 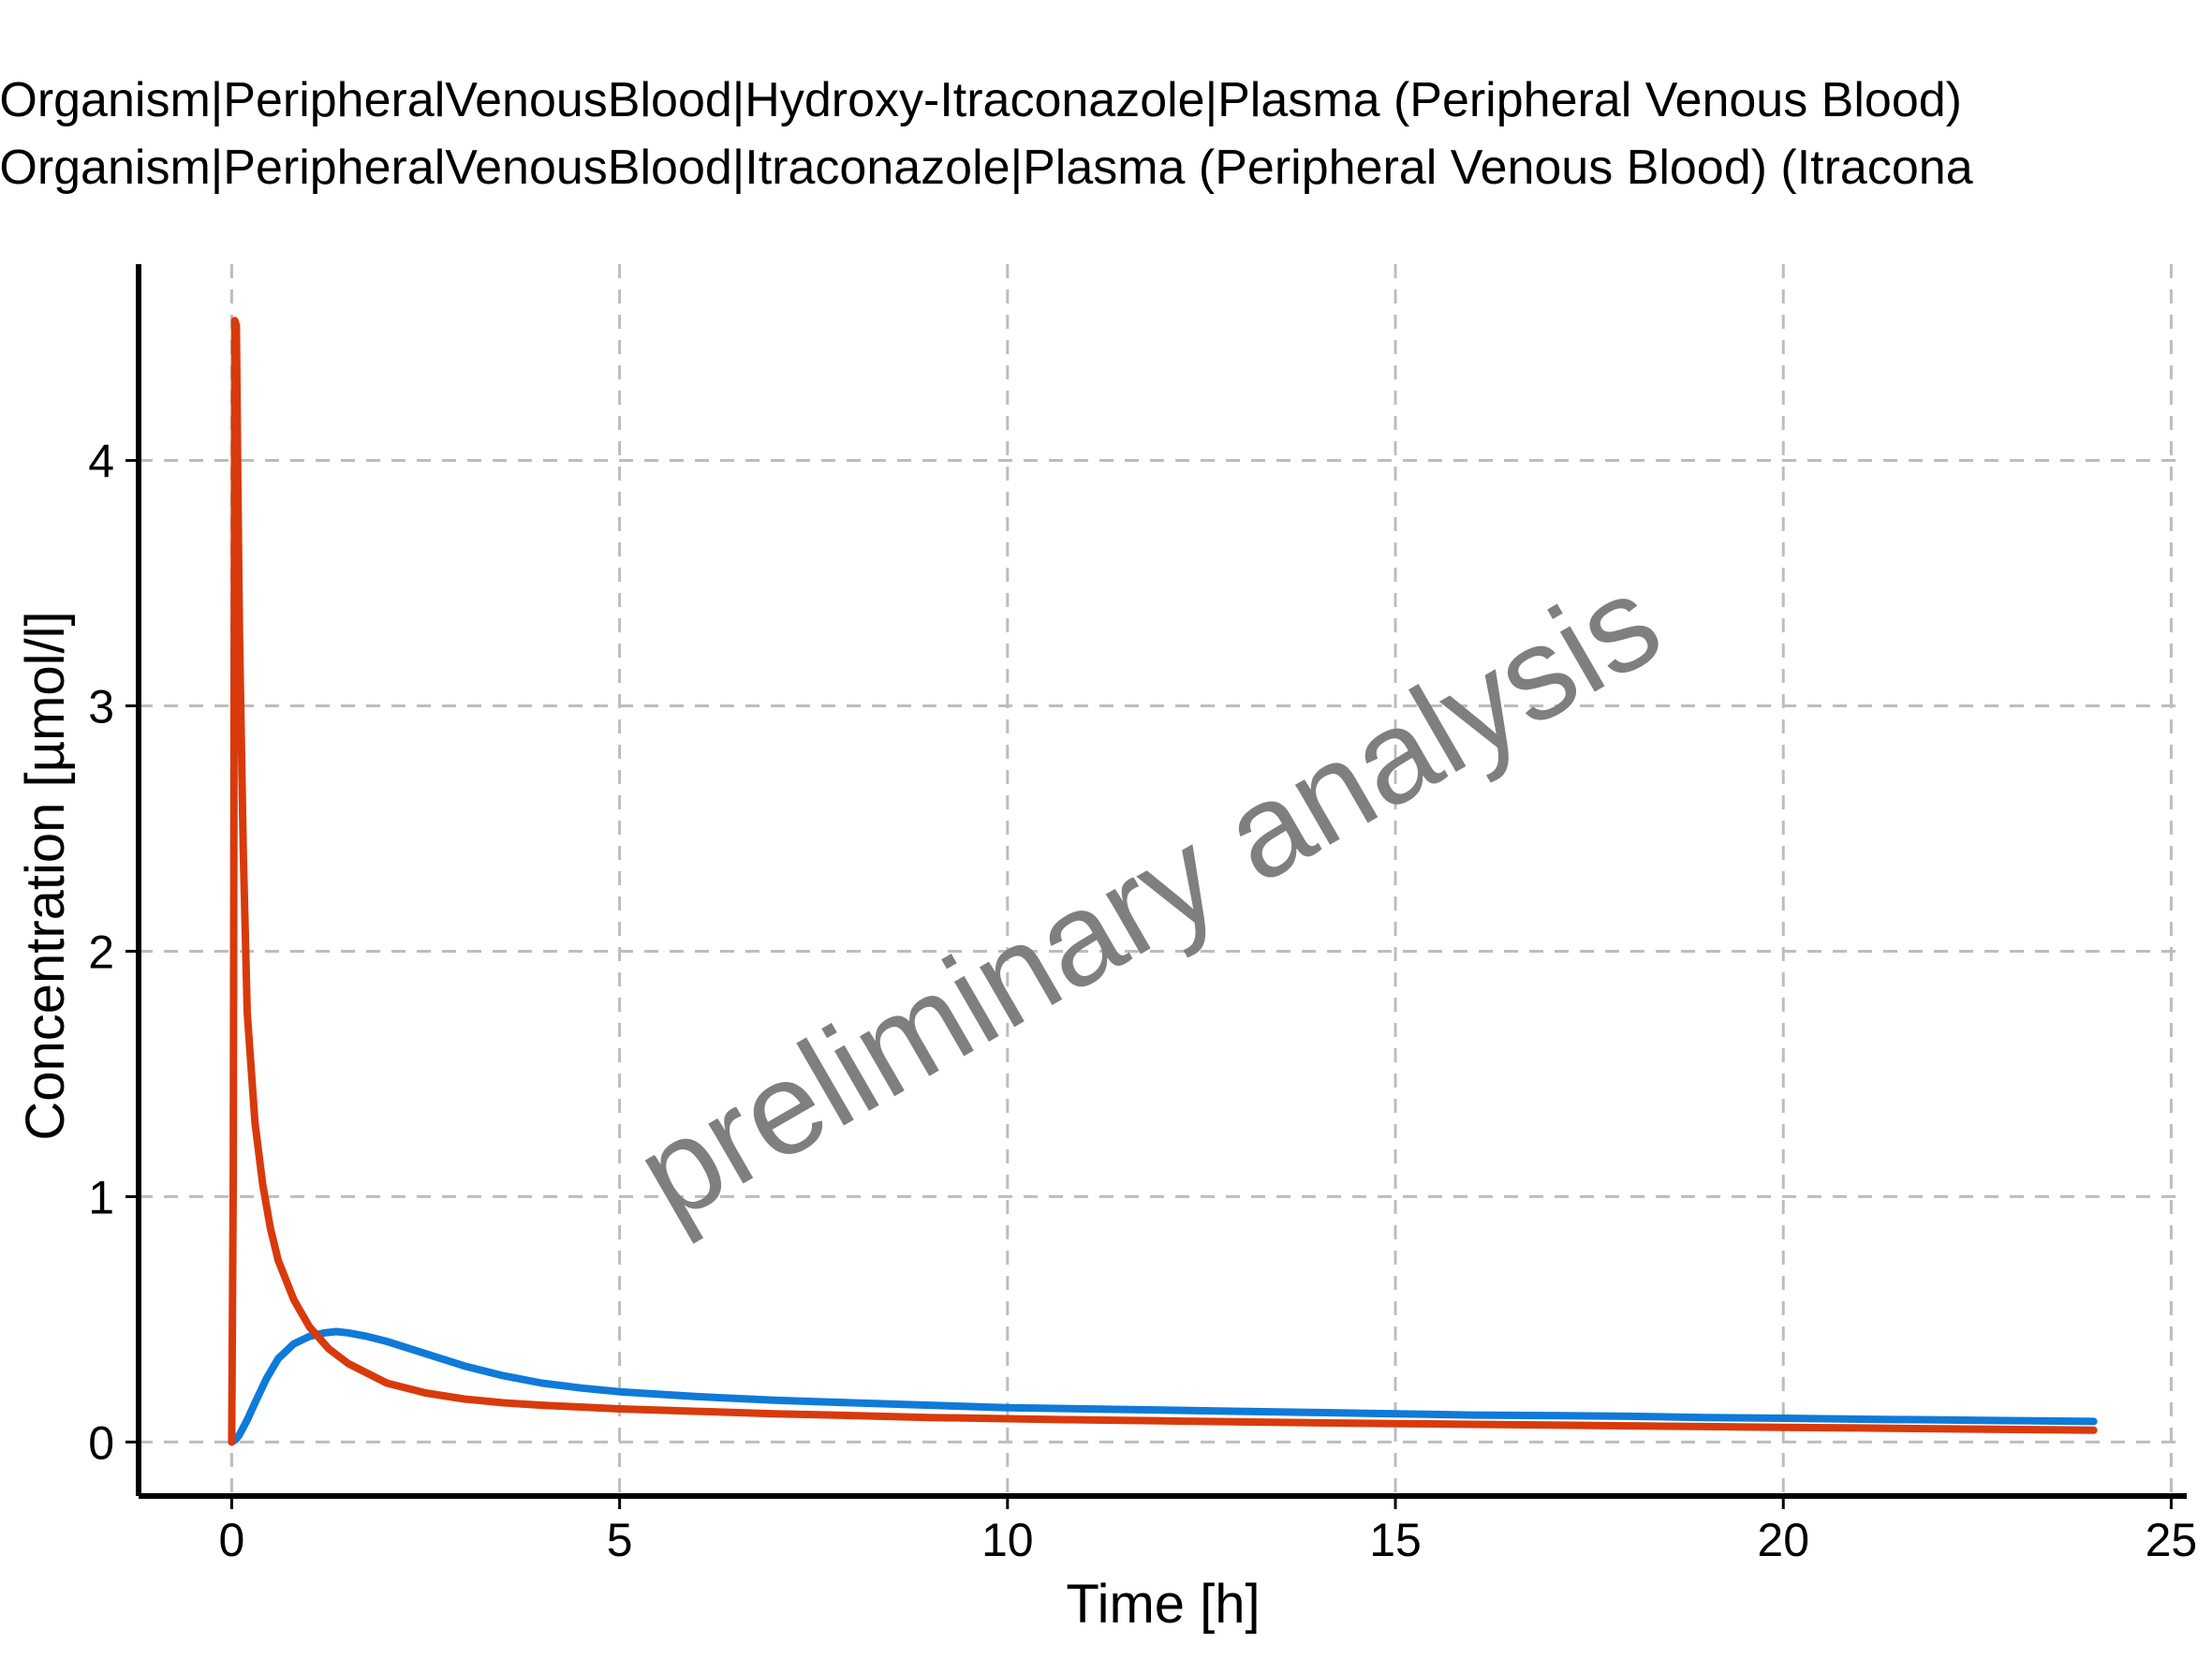 I want to click on y-tick-label: 2, so click(x=101, y=952).